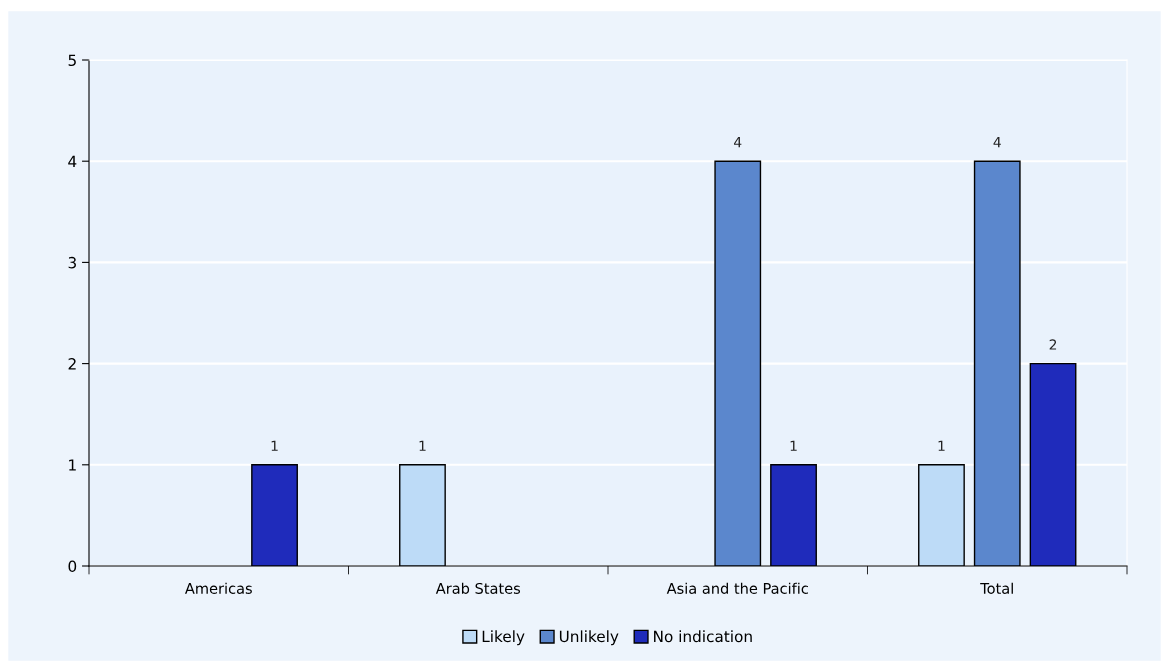 The image size is (1168, 666). Describe the element at coordinates (503, 638) in the screenshot. I see `legend-label: Likely` at that location.